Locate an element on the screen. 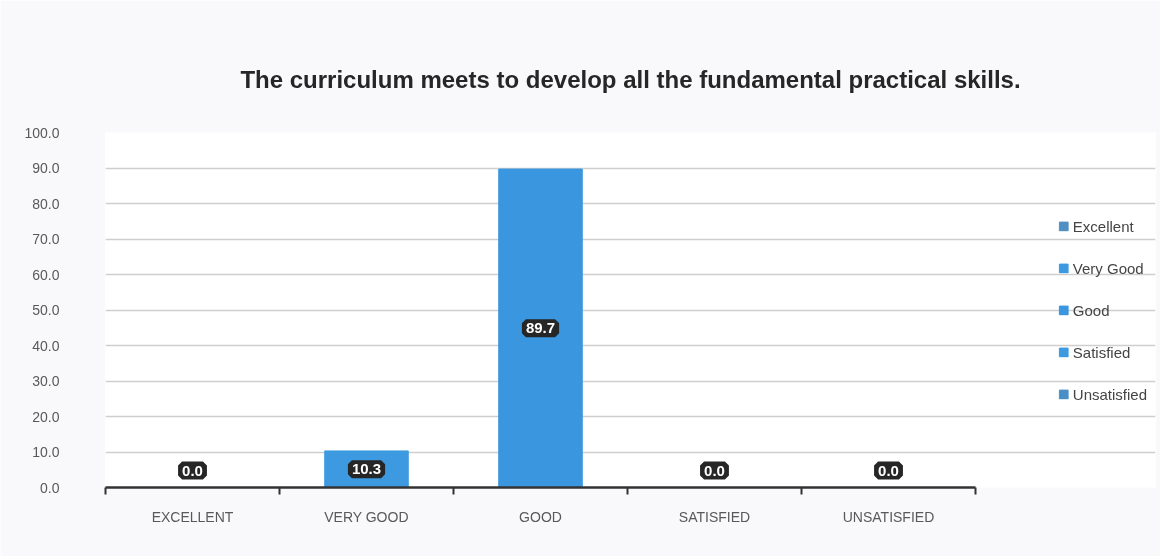 The width and height of the screenshot is (1160, 556). y-tick-label: 60.0 is located at coordinates (46, 274).